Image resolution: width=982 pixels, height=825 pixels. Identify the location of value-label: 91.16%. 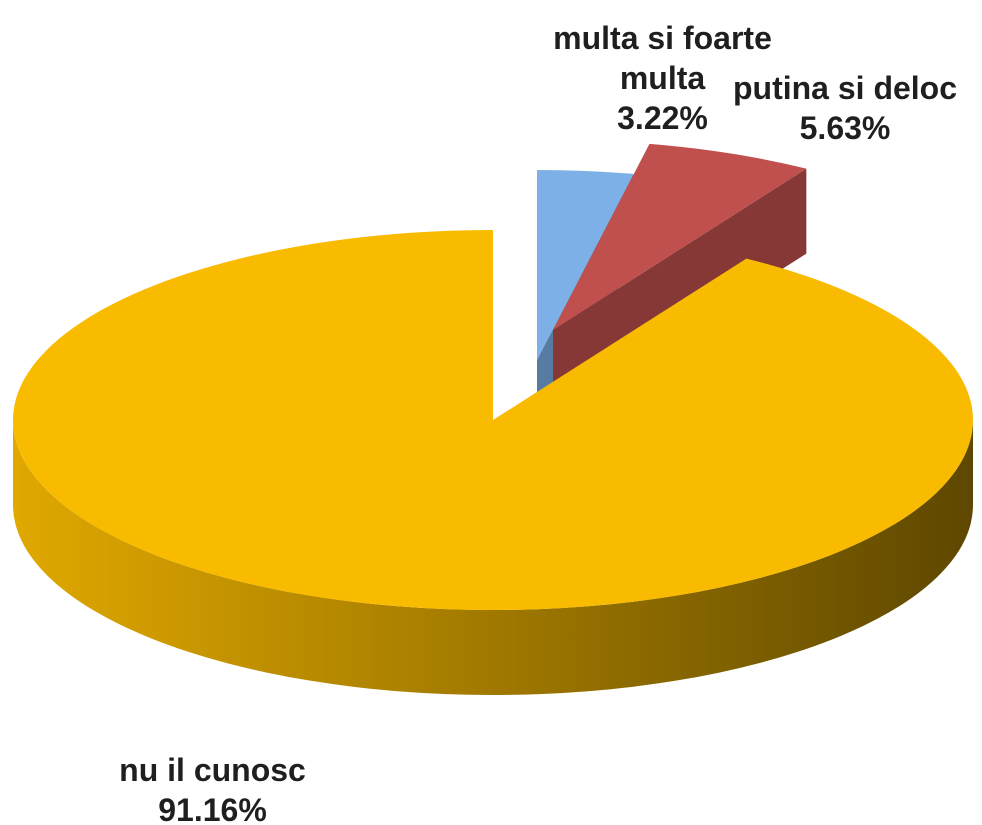
(212, 808).